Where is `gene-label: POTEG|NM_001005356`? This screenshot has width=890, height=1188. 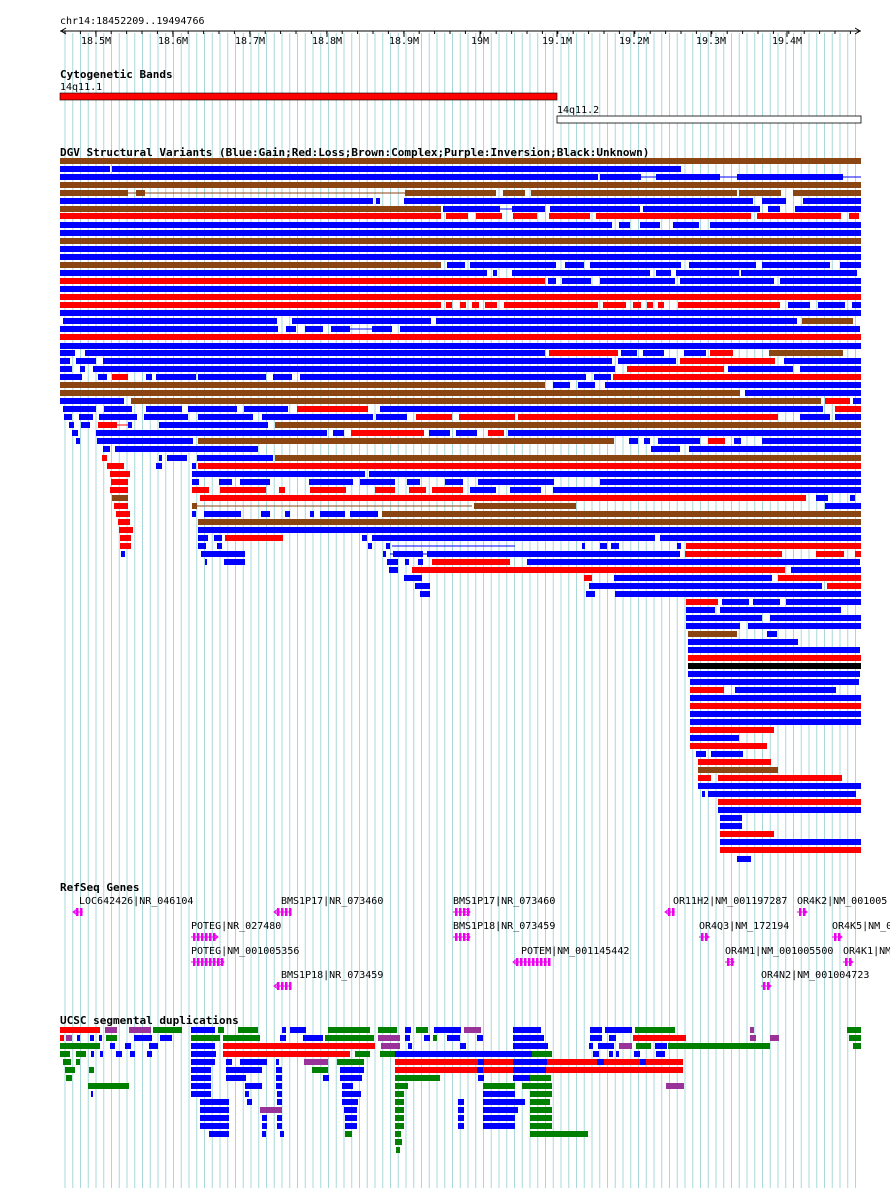 gene-label: POTEG|NM_001005356 is located at coordinates (245, 951).